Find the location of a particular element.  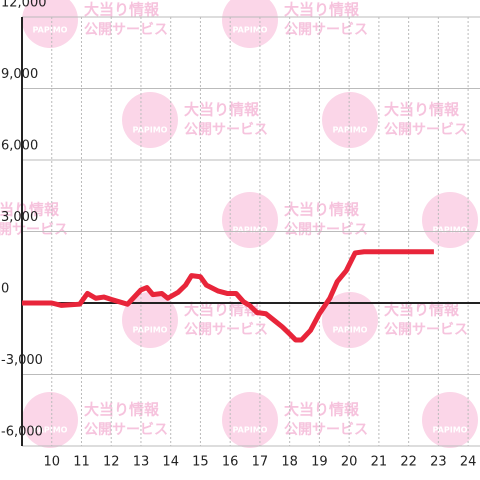

y-tick-label: 3,000 is located at coordinates (19, 217).